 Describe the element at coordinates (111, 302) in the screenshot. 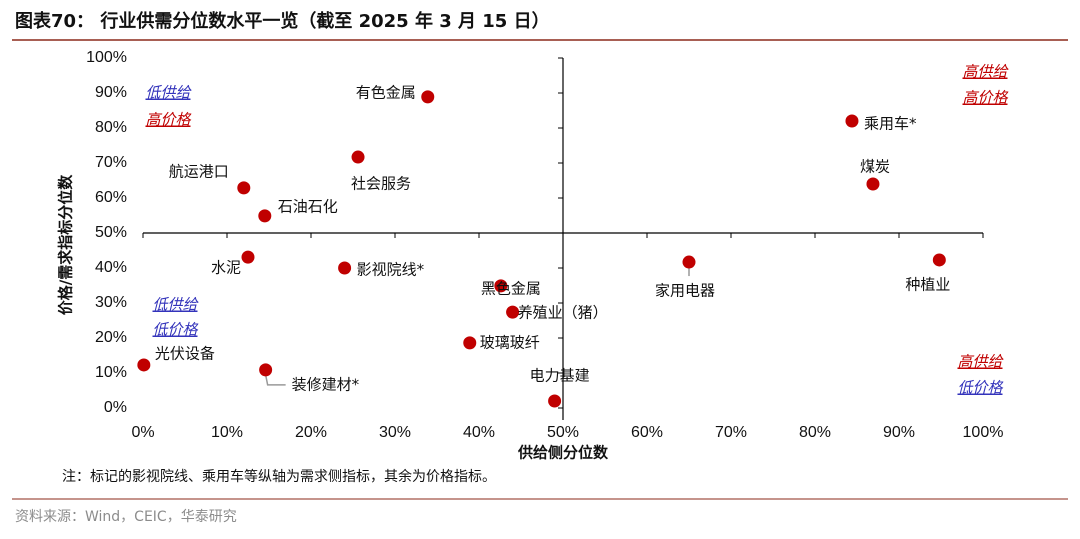

I see `y-tick-label: 30%` at that location.